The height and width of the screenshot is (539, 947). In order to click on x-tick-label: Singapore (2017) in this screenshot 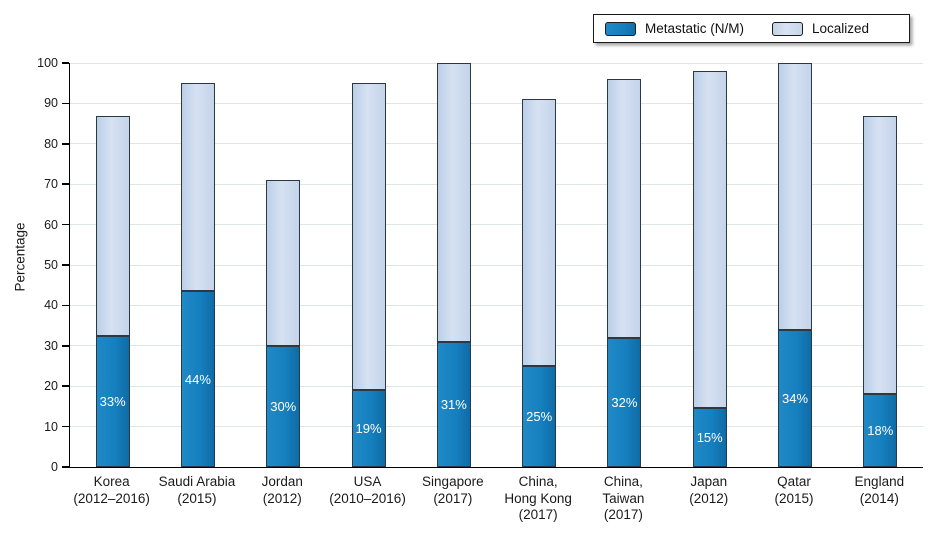, I will do `click(453, 490)`.